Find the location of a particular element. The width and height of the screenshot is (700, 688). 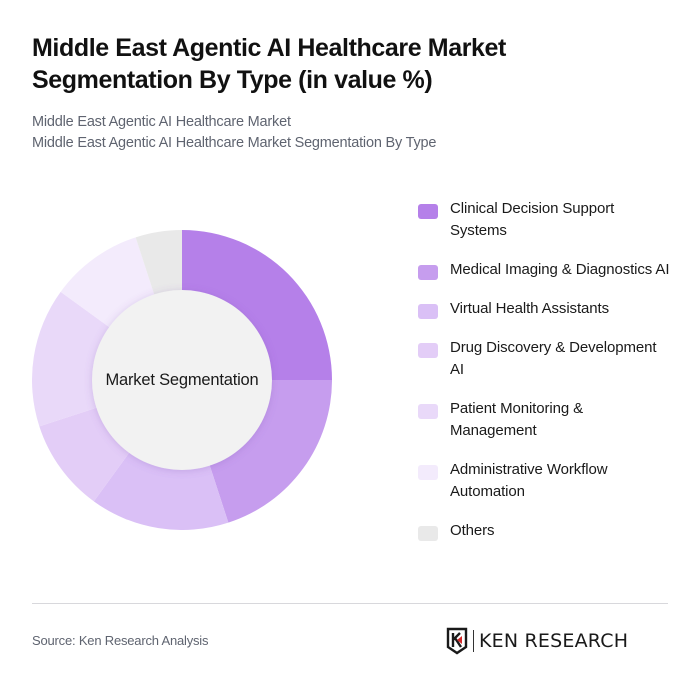

logo-separator is located at coordinates (473, 641).